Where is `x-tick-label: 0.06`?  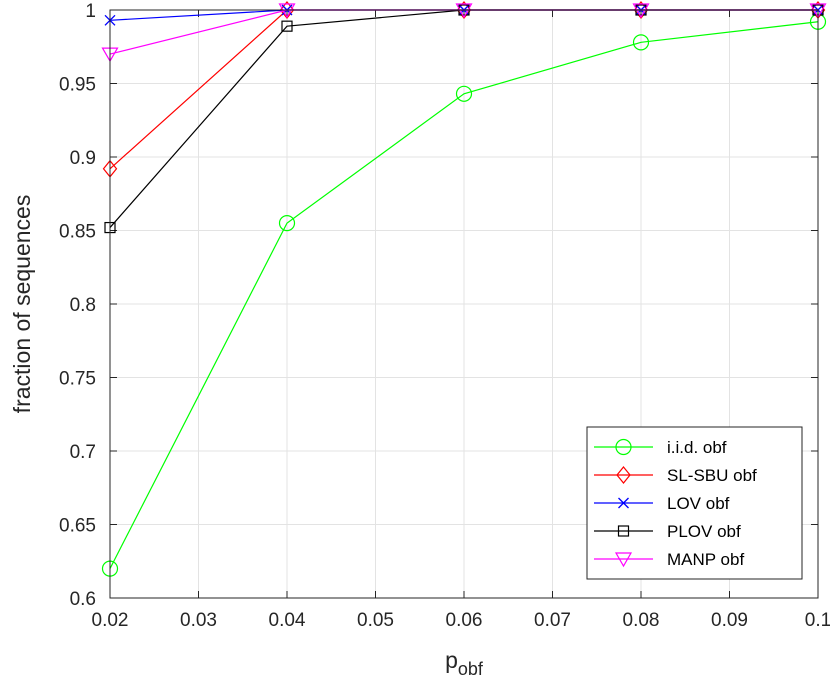
x-tick-label: 0.06 is located at coordinates (464, 620).